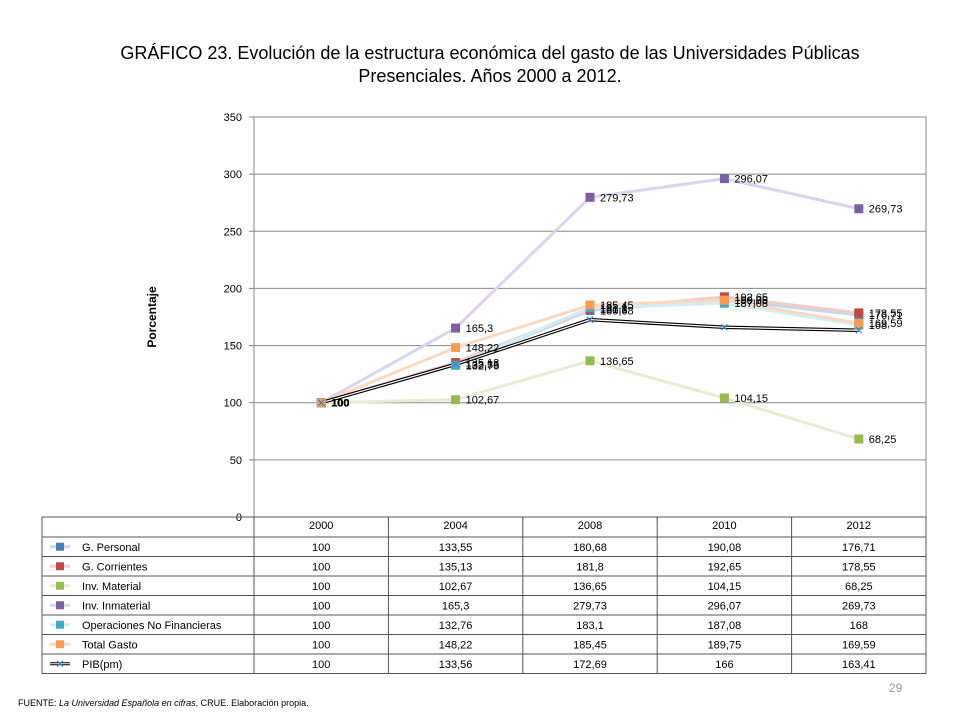  Describe the element at coordinates (590, 567) in the screenshot. I see `table-cell-value: 181,8` at that location.